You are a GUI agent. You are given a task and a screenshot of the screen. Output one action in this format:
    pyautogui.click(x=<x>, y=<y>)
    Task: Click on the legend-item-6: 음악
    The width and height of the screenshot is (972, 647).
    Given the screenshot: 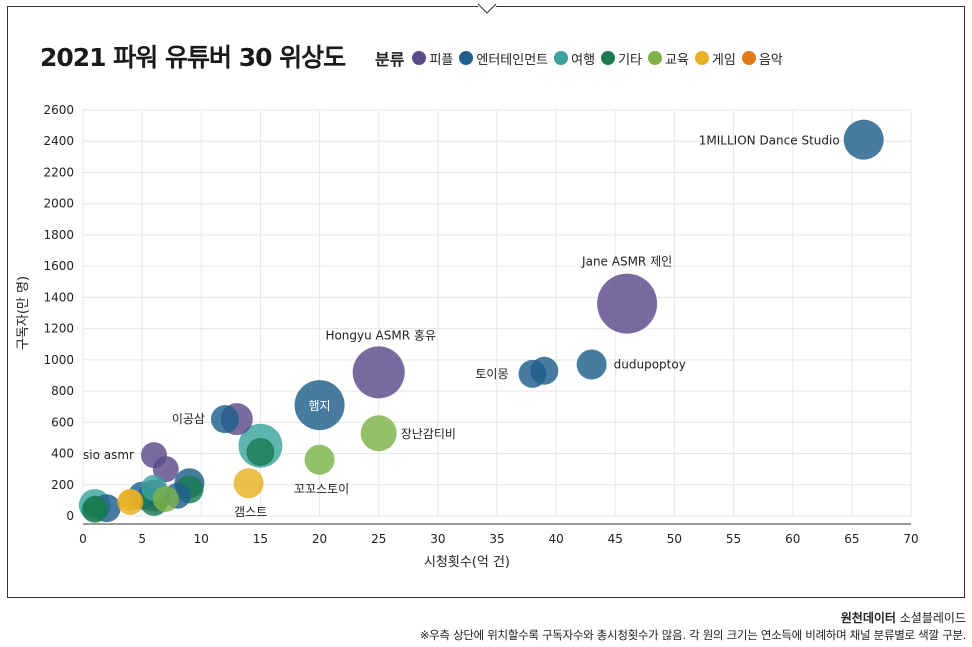 What is the action you would take?
    pyautogui.click(x=762, y=58)
    